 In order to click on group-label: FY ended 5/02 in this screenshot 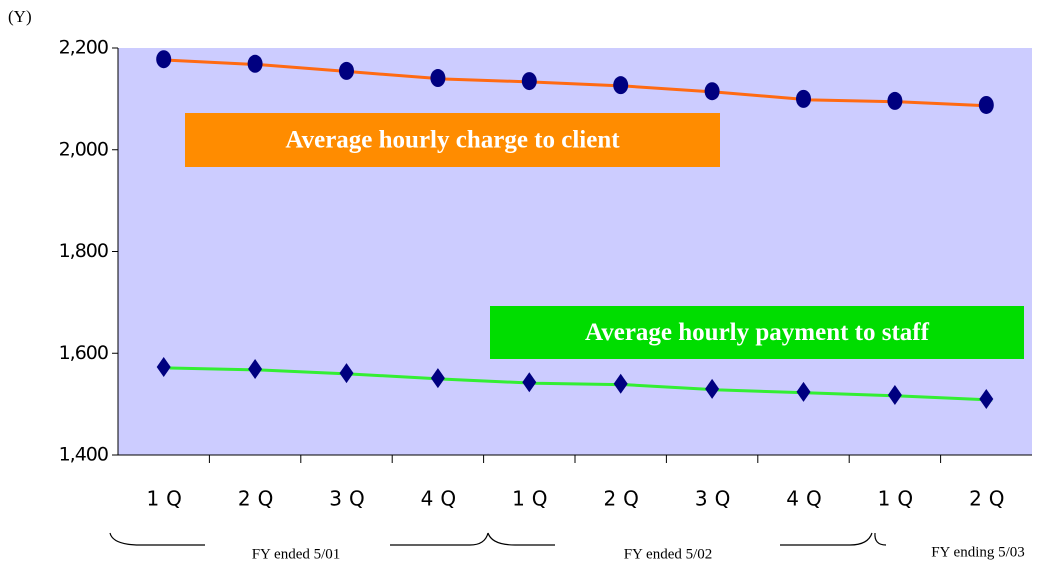, I will do `click(668, 554)`.